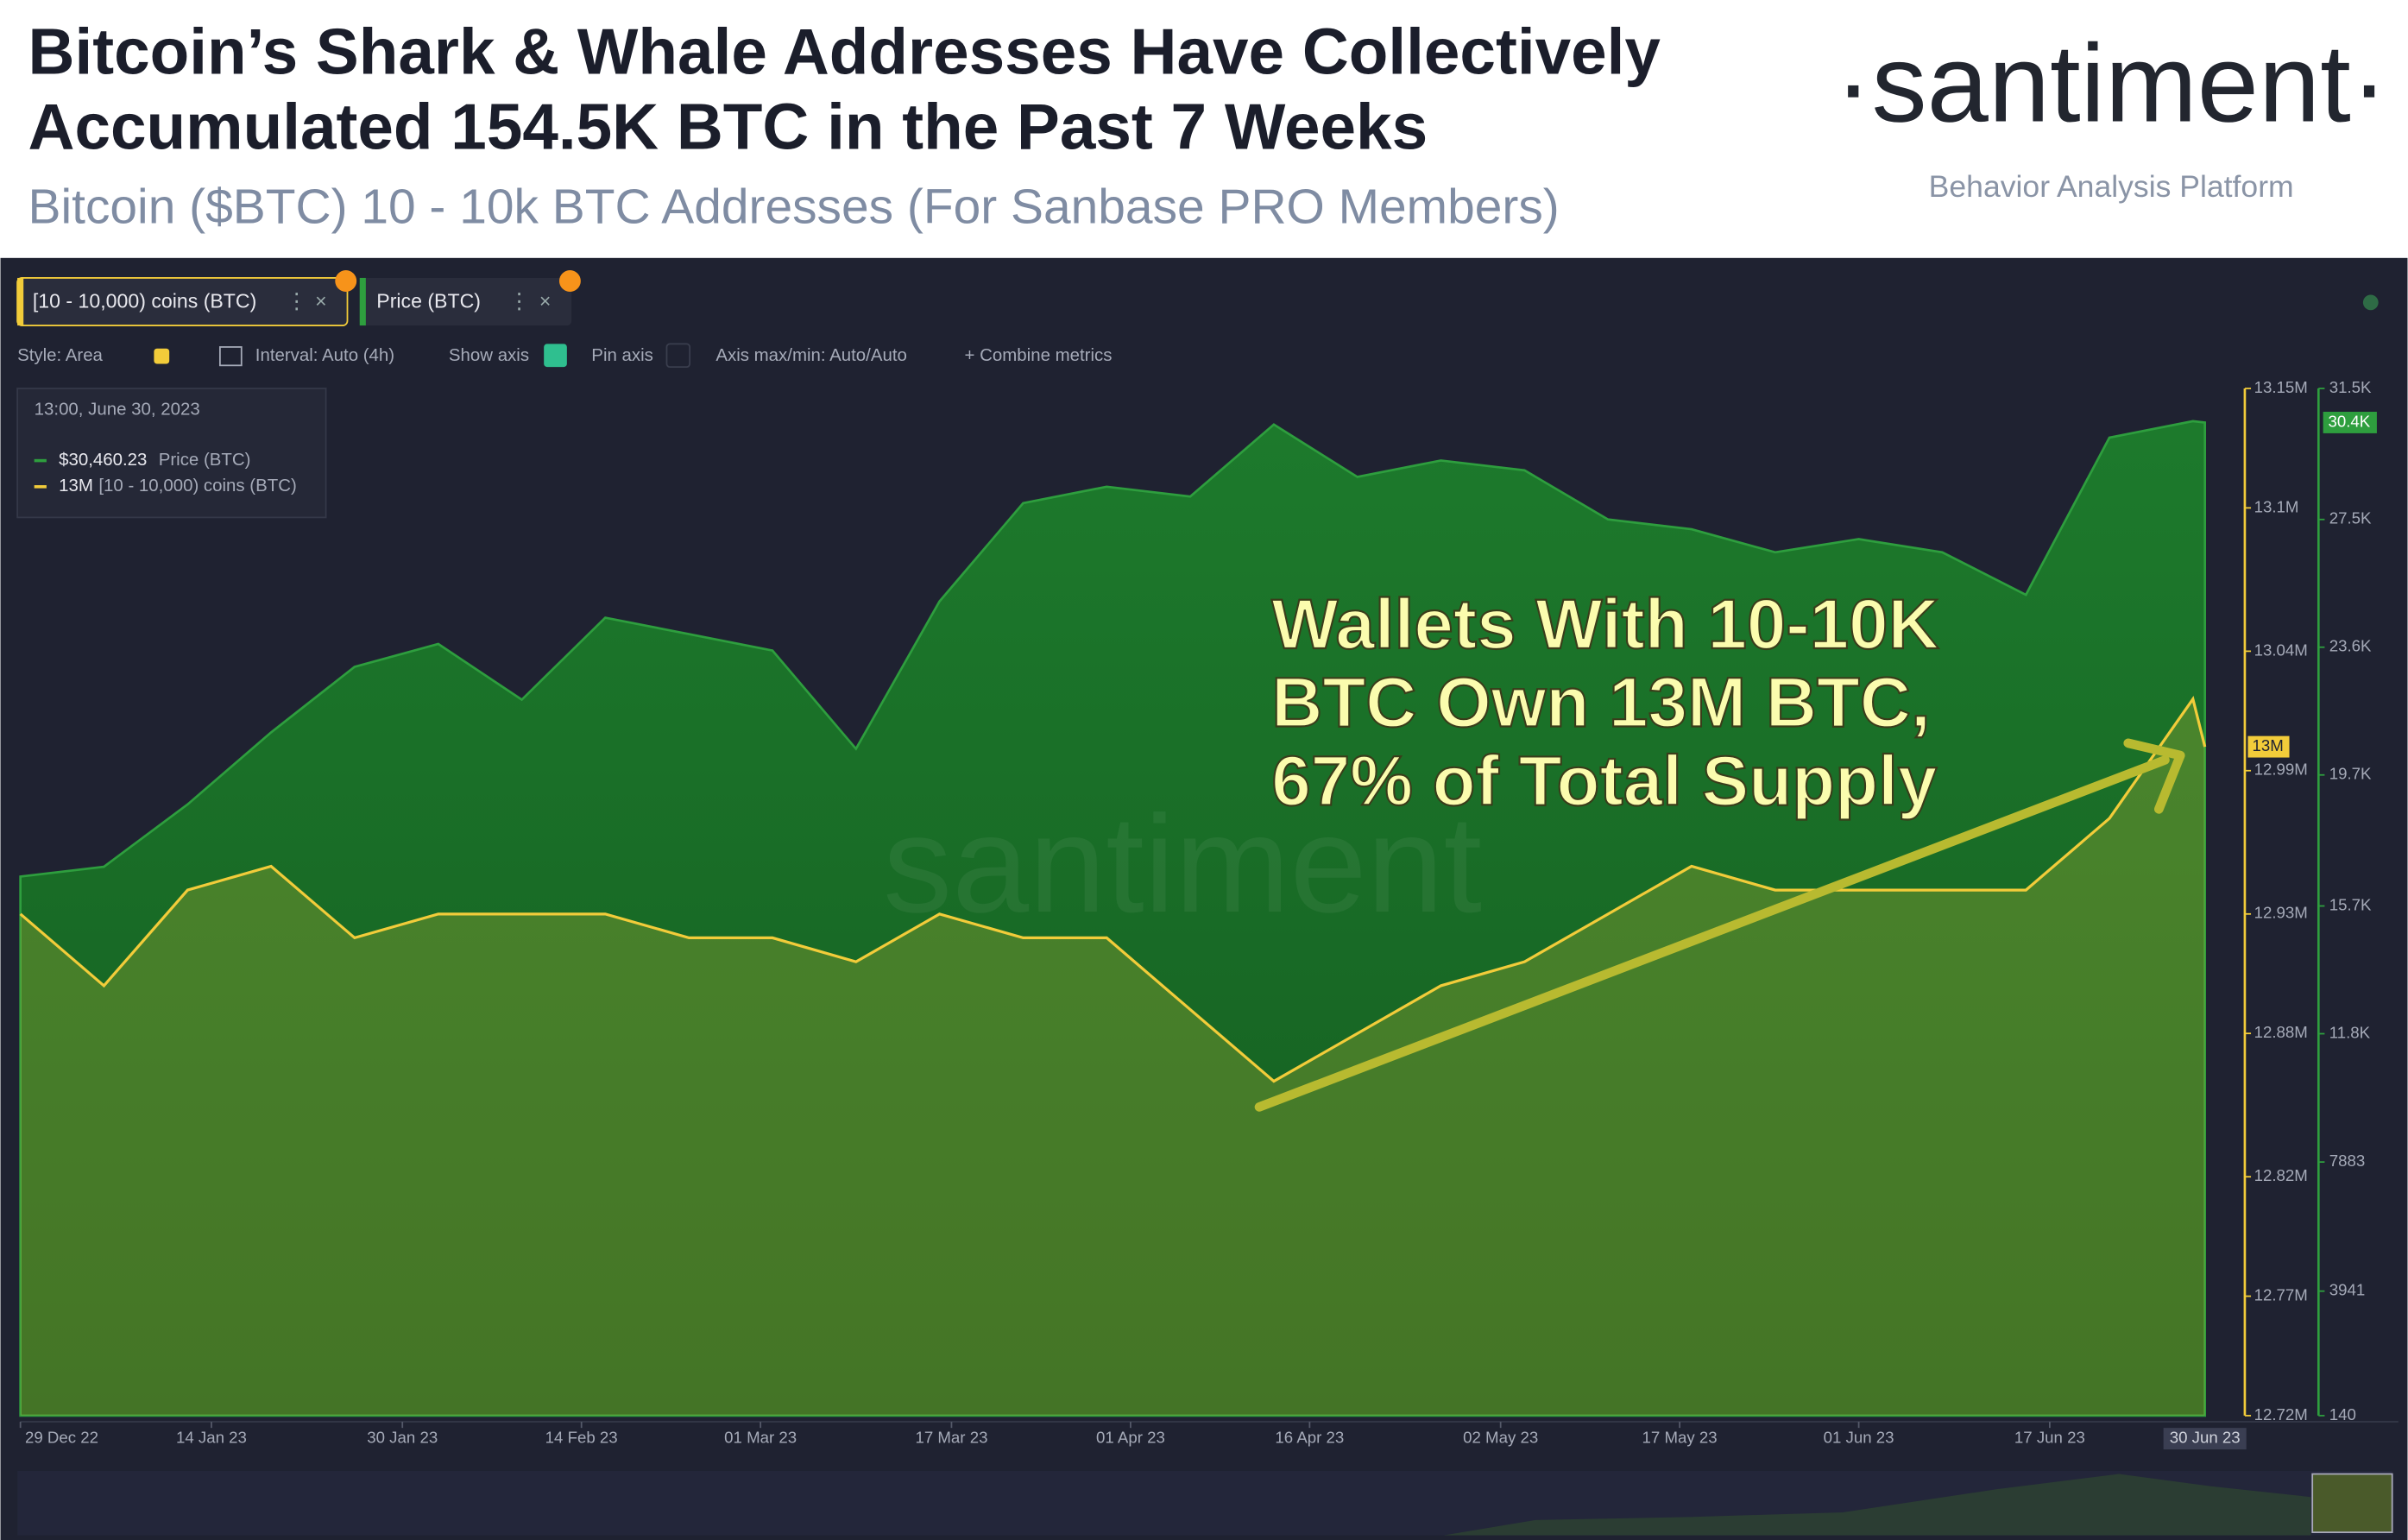  Describe the element at coordinates (2281, 1295) in the screenshot. I see `y-tick-label: 12.77M` at that location.